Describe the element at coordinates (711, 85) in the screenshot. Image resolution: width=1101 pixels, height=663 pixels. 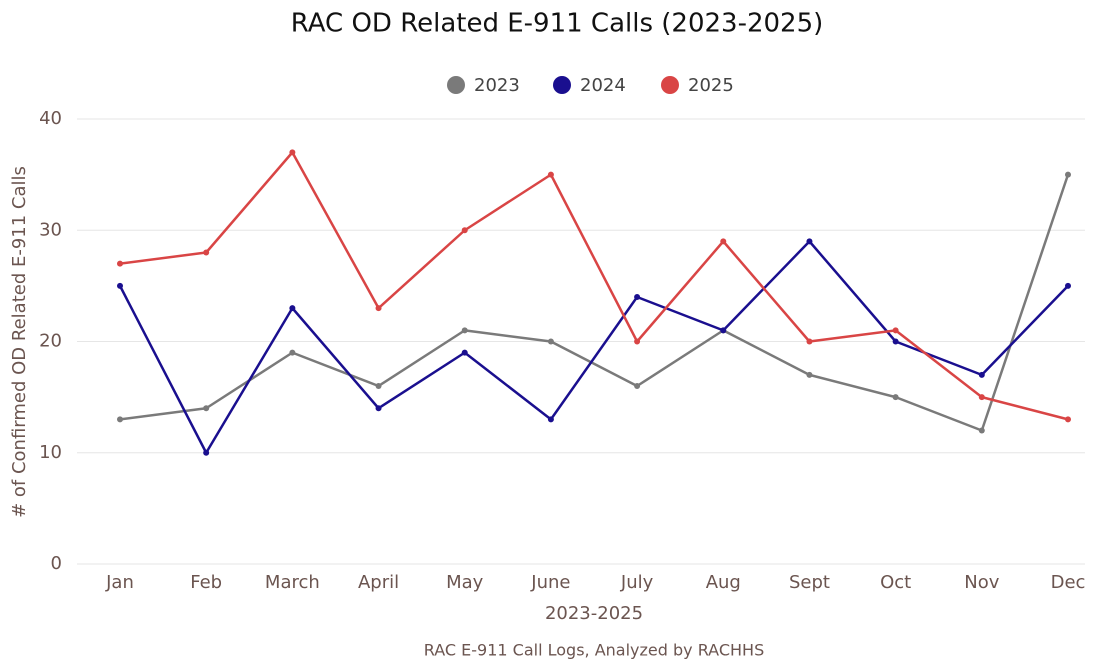
I see `legend-label: 2025` at that location.